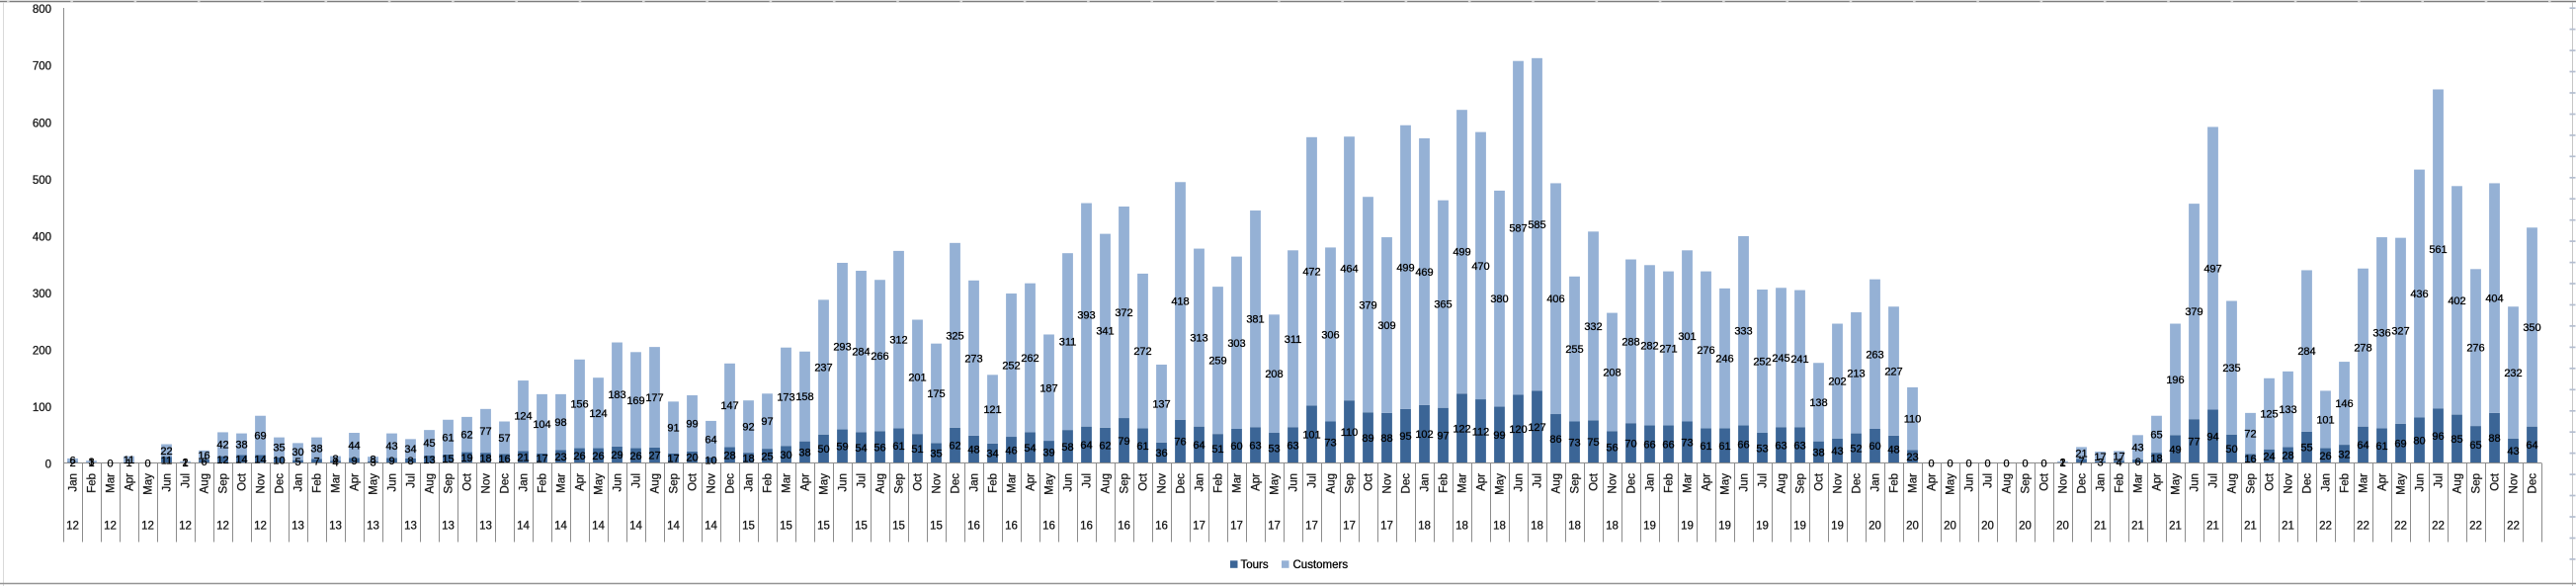 The image size is (2576, 586). I want to click on svg-text: 183, so click(616, 395).